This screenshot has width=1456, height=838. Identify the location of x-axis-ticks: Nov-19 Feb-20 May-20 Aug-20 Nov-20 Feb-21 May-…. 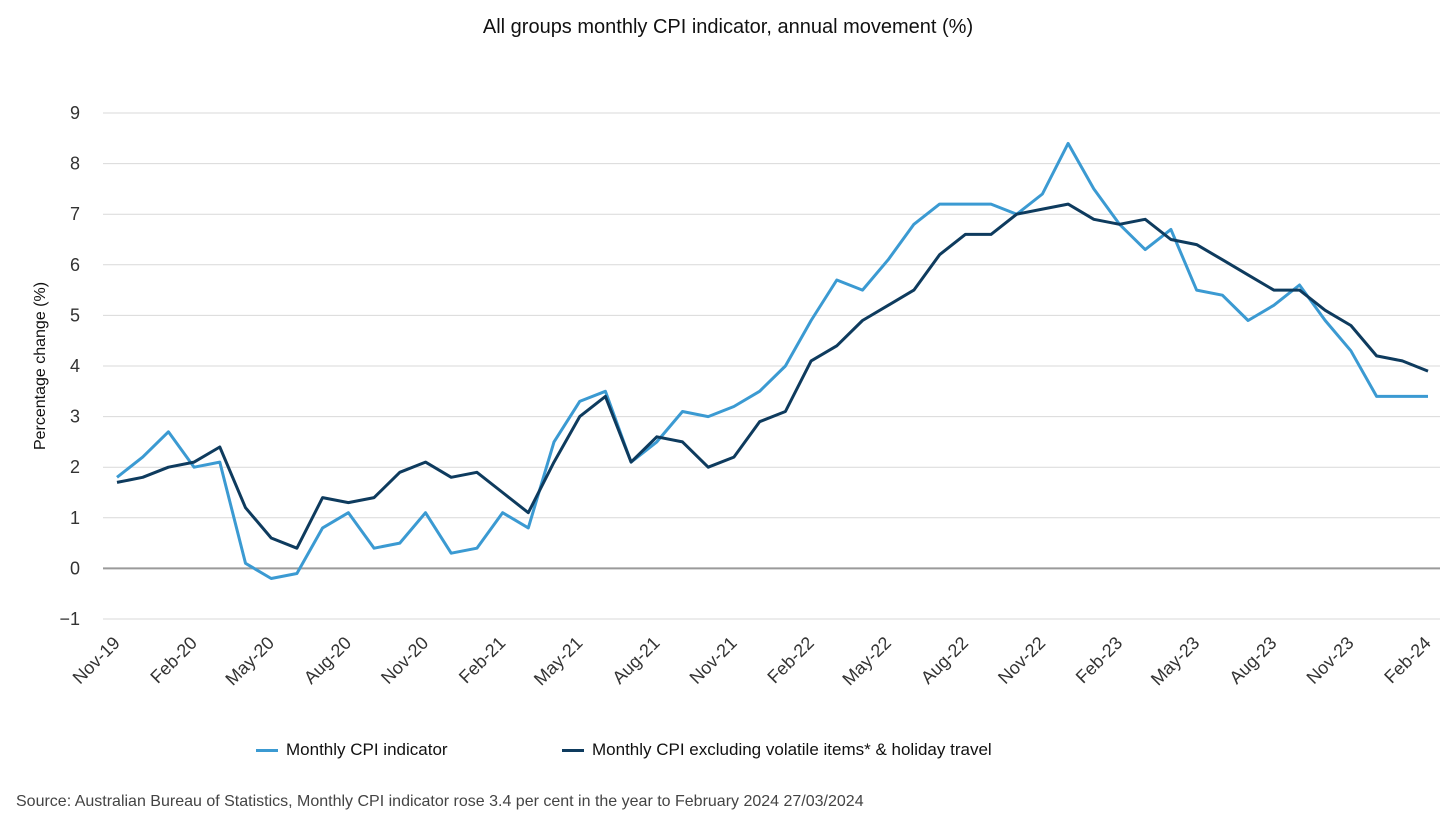
(752, 661).